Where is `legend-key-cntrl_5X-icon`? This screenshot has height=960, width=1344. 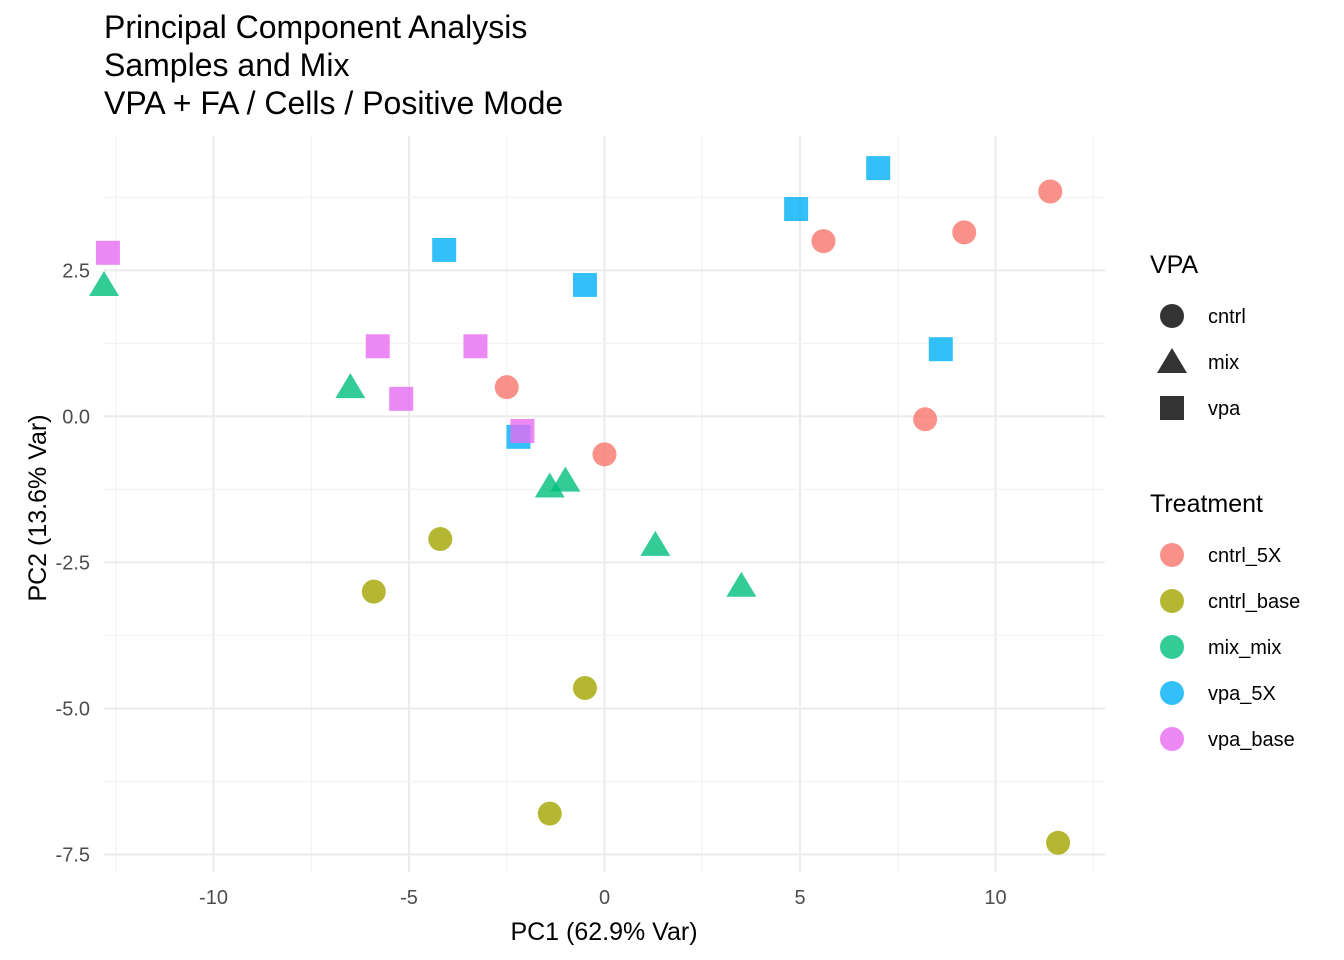
legend-key-cntrl_5X-icon is located at coordinates (1172, 555).